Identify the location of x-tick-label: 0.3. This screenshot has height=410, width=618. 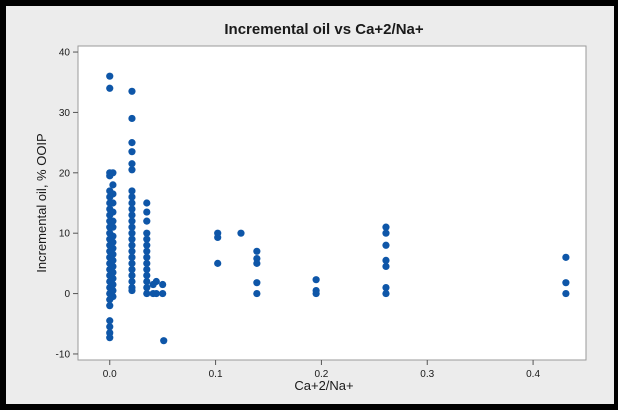
(427, 374).